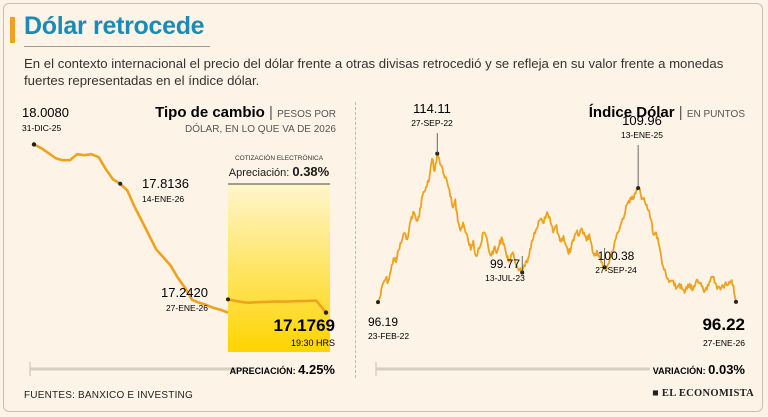 The height and width of the screenshot is (417, 768). I want to click on index-date-3: 13-JUL-23, so click(505, 278).